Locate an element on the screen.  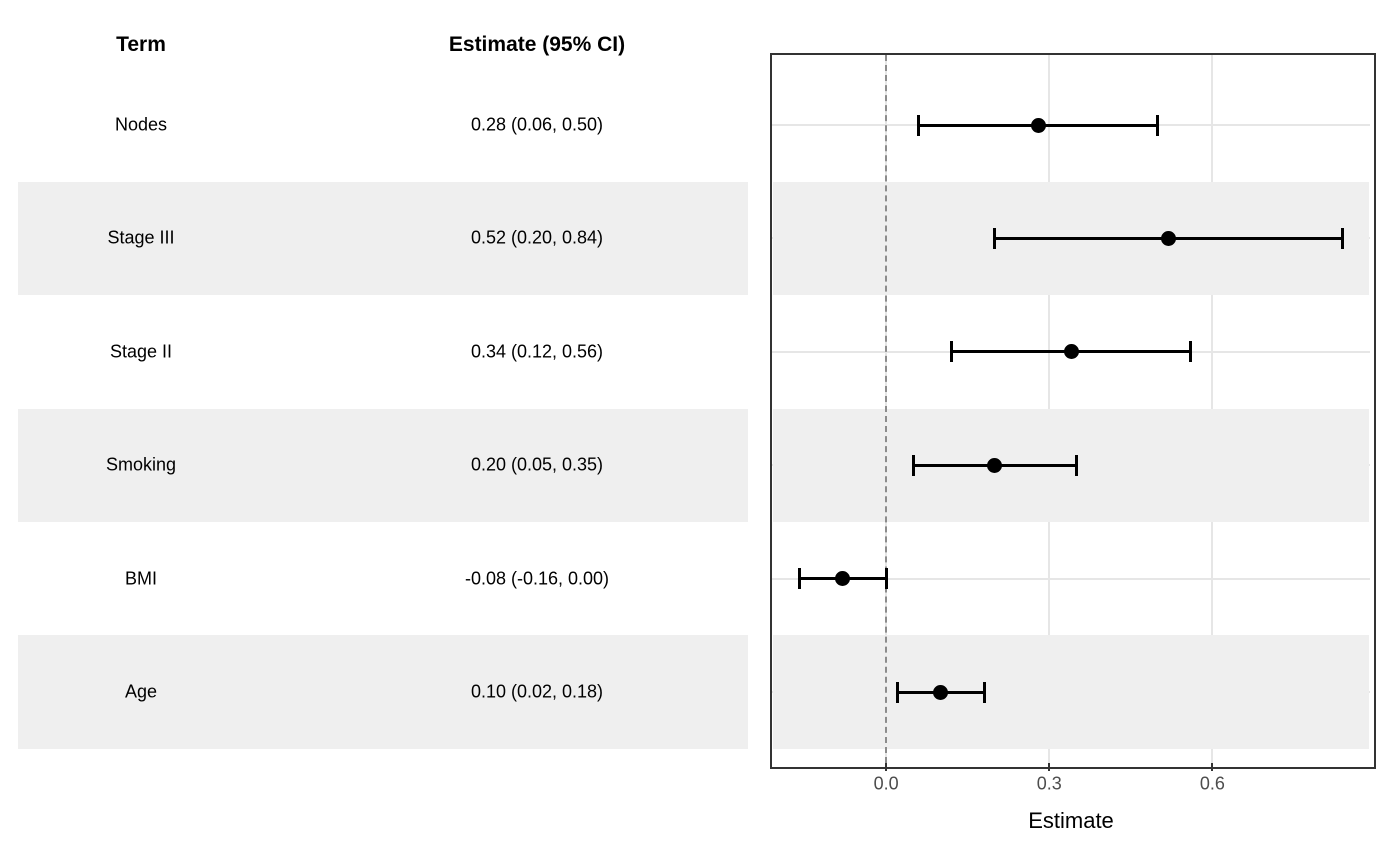
term-column-header: Term is located at coordinates (141, 44).